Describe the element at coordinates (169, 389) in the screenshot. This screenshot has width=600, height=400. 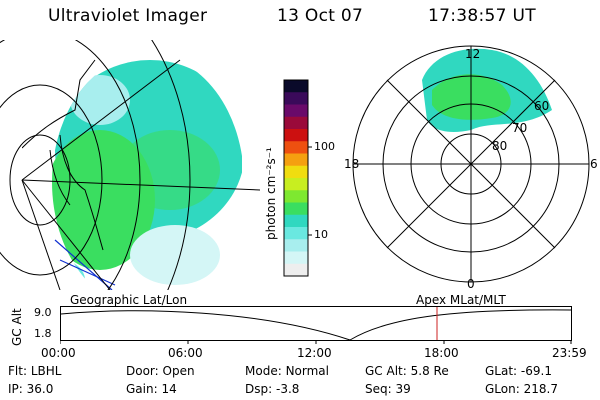
I see `status-gain-value: 14` at that location.